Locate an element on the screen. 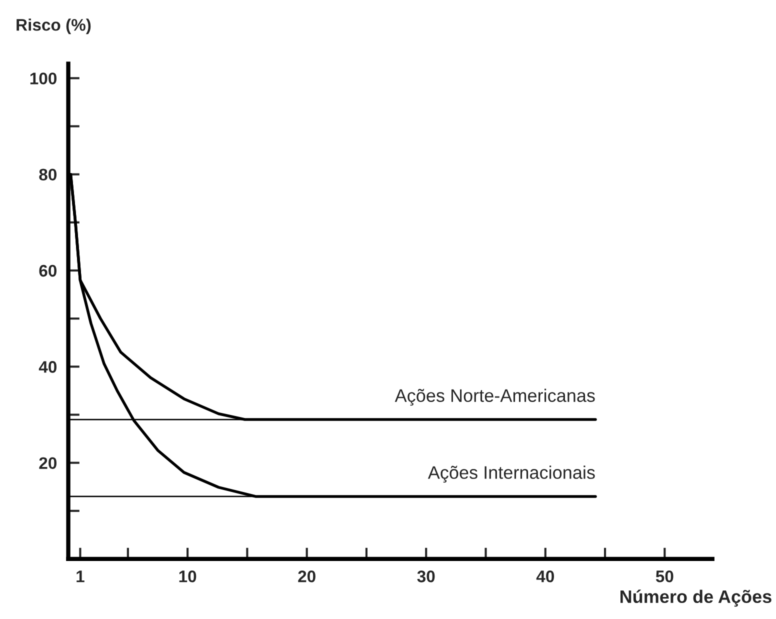  x-tick-label: 10 is located at coordinates (187, 576).